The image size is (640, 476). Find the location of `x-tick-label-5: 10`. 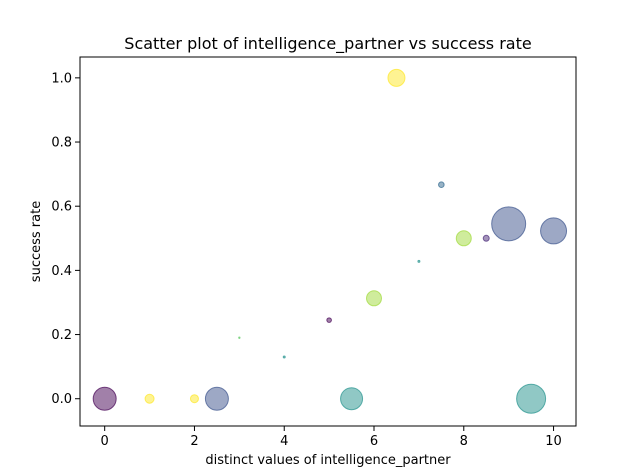

x-tick-label-5: 10 is located at coordinates (553, 441).